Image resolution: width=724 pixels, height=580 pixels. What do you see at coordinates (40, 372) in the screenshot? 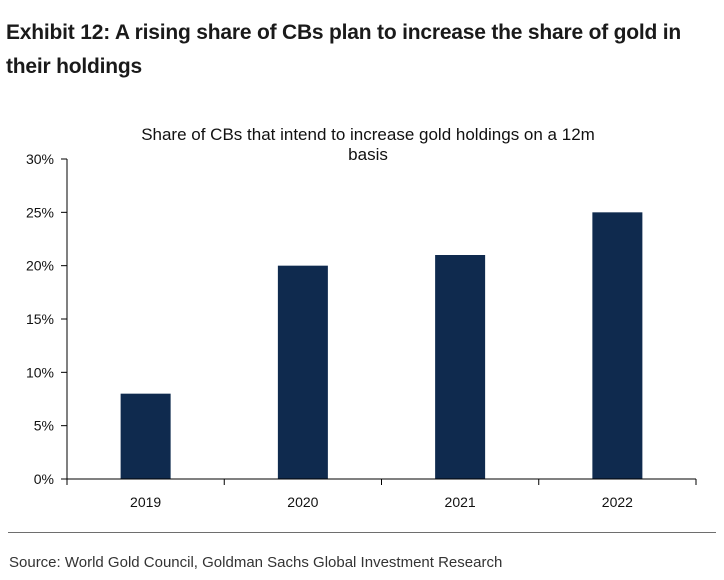
I see `y-tick-label: 10%` at bounding box center [40, 372].